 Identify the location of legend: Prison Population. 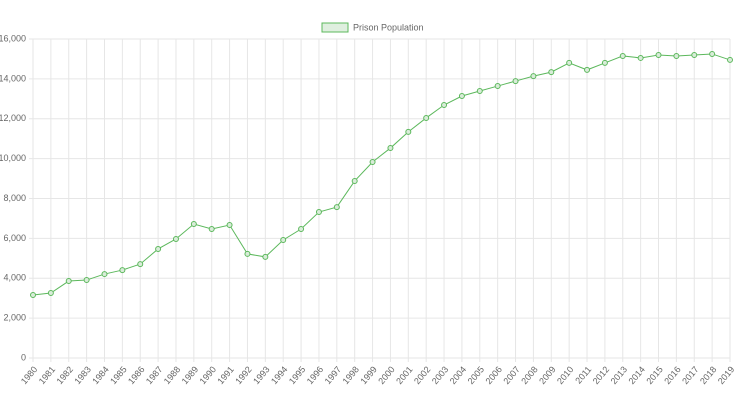
(372, 27).